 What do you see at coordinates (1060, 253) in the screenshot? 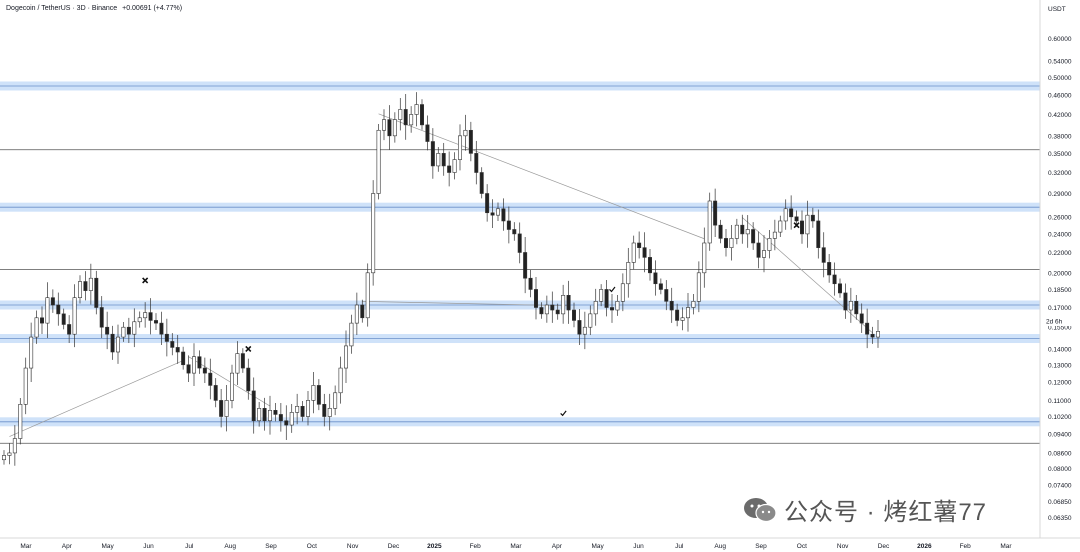
I see `y-tick-label: 0.22000` at bounding box center [1060, 253].